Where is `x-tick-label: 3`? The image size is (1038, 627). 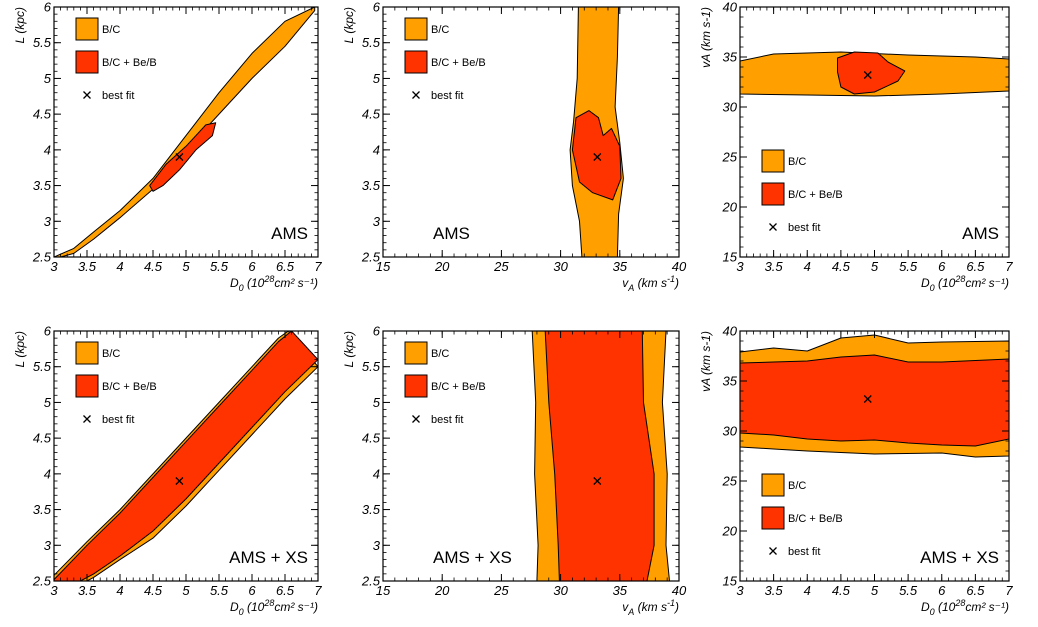
x-tick-label: 3 is located at coordinates (740, 590).